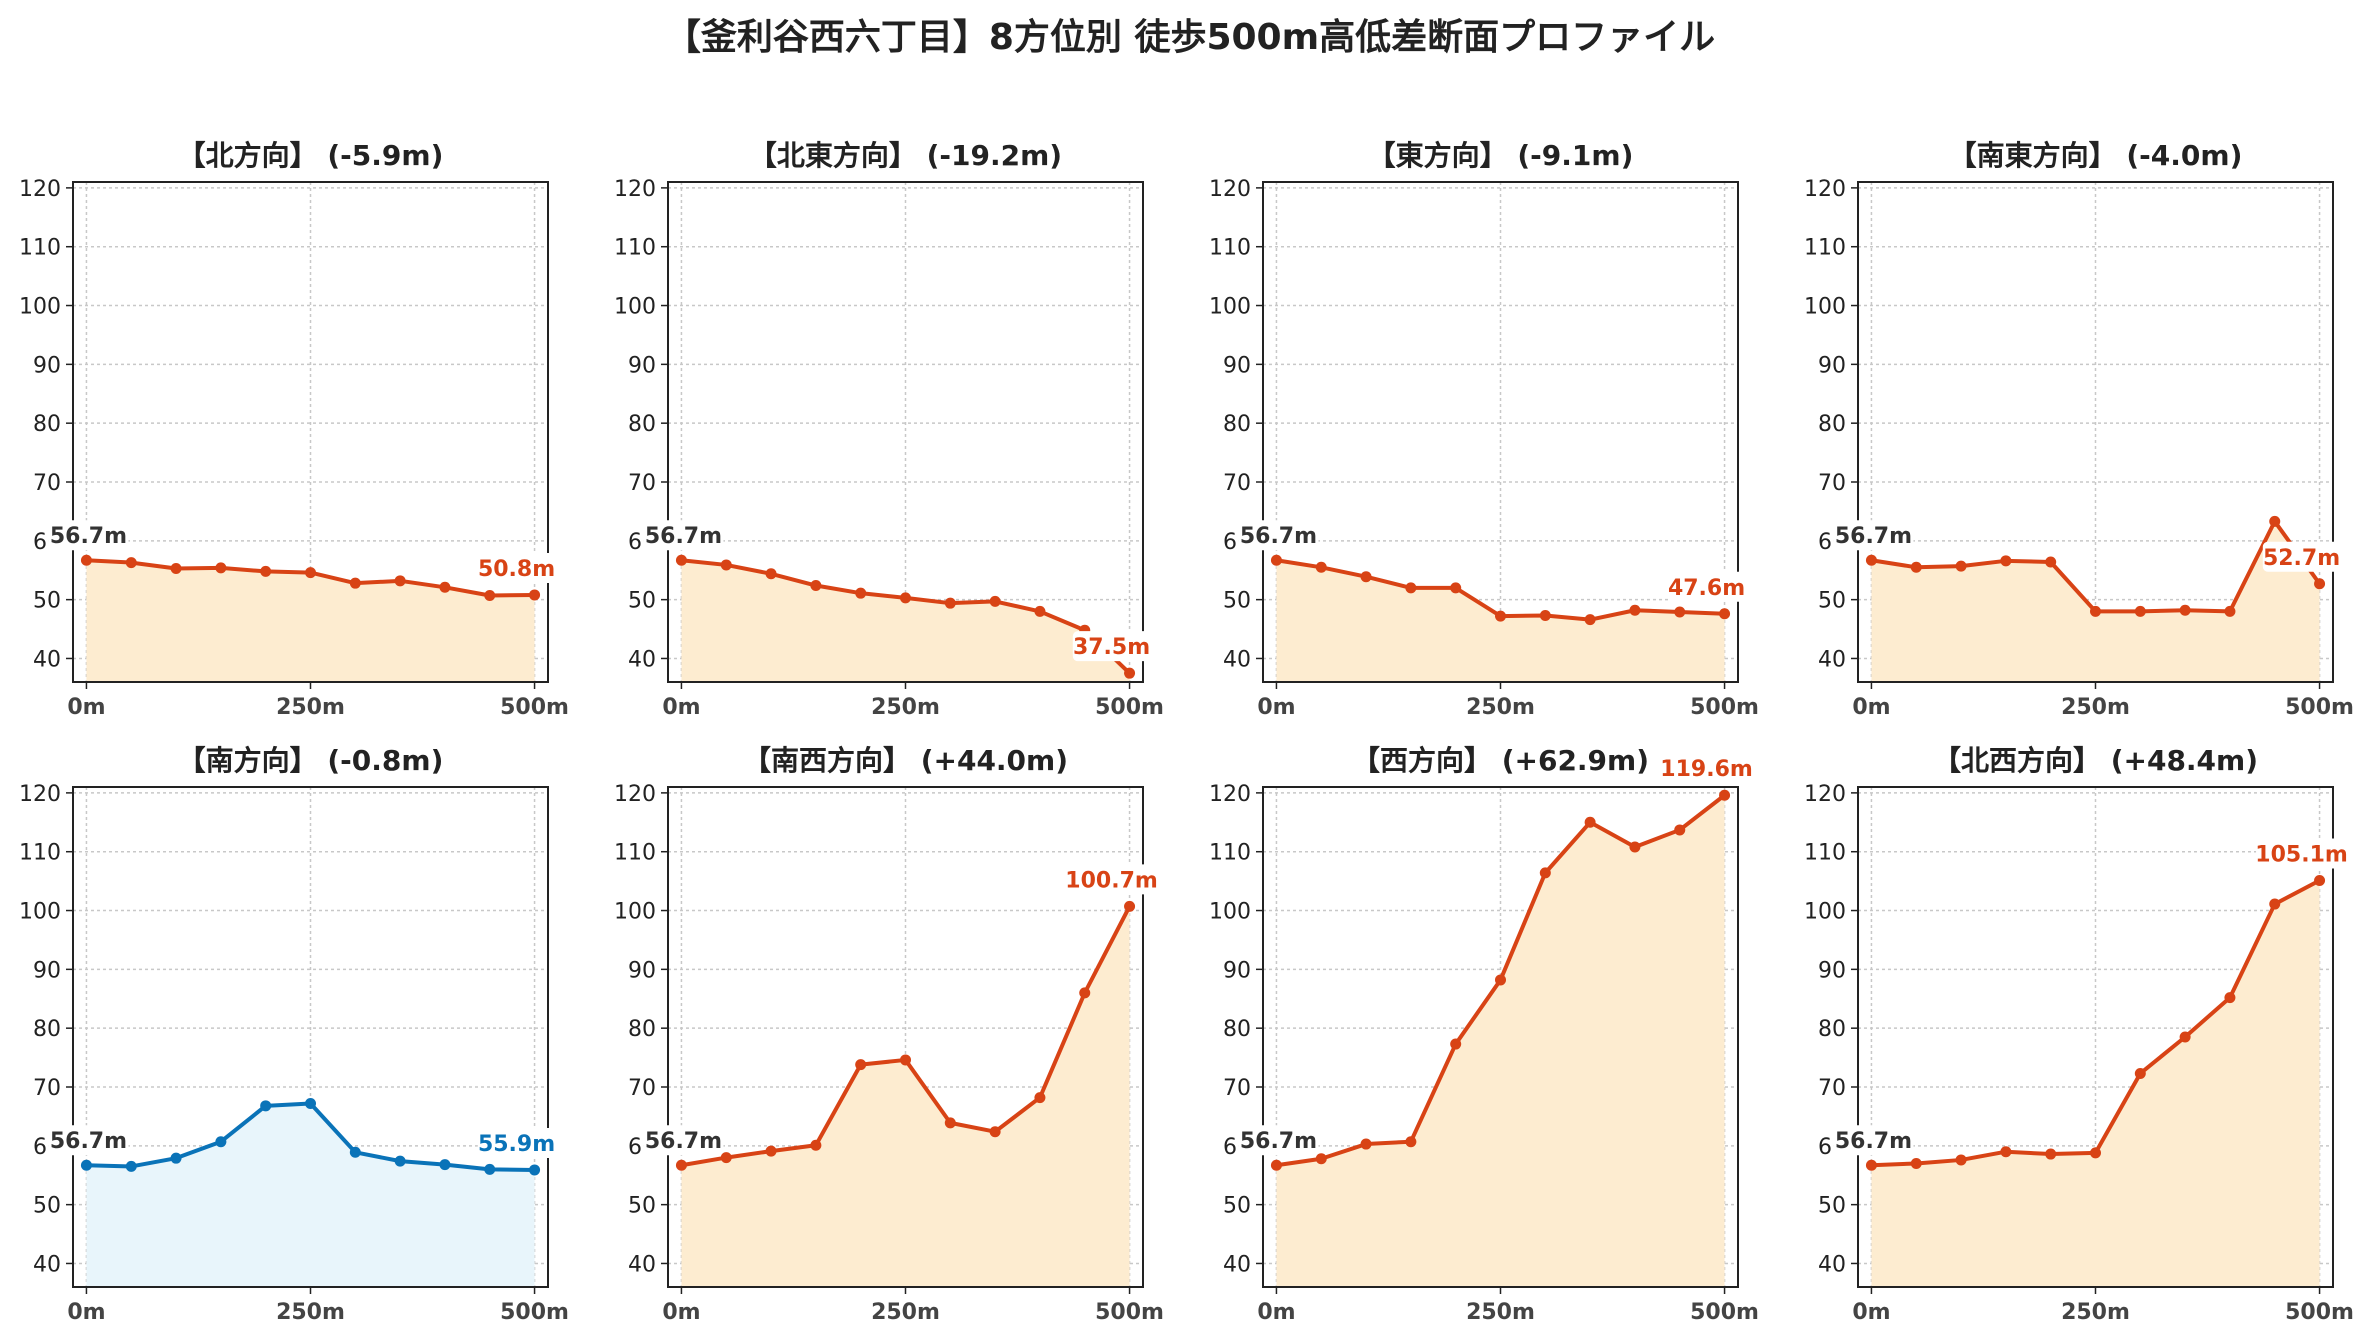  I want to click on panel-title: 【北西方向】 (+48.4m), so click(2095, 760).